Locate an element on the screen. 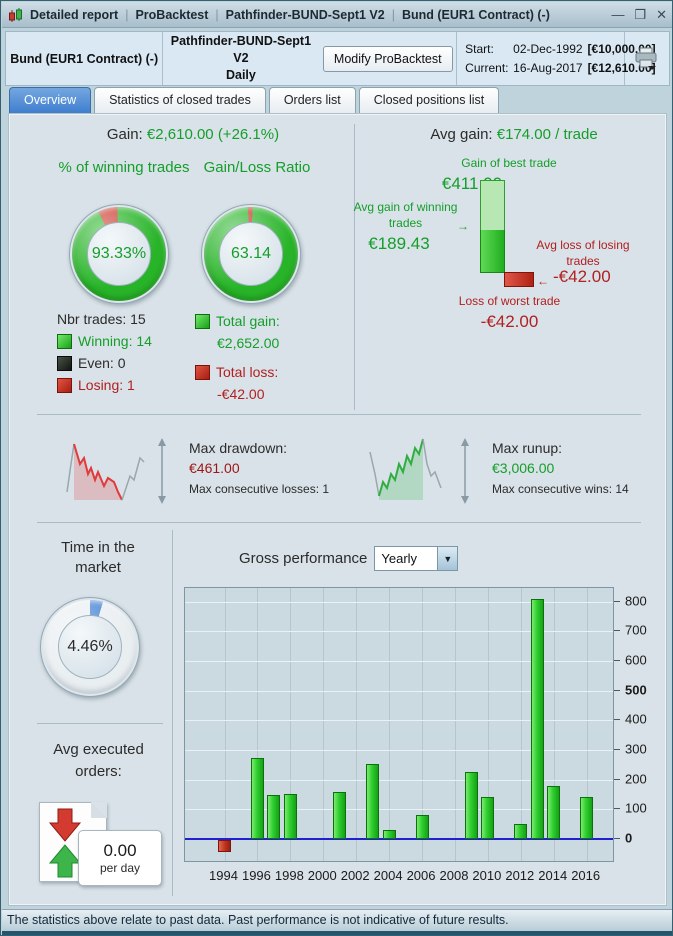 The height and width of the screenshot is (936, 673). even-count: Even: 0 is located at coordinates (104, 363).